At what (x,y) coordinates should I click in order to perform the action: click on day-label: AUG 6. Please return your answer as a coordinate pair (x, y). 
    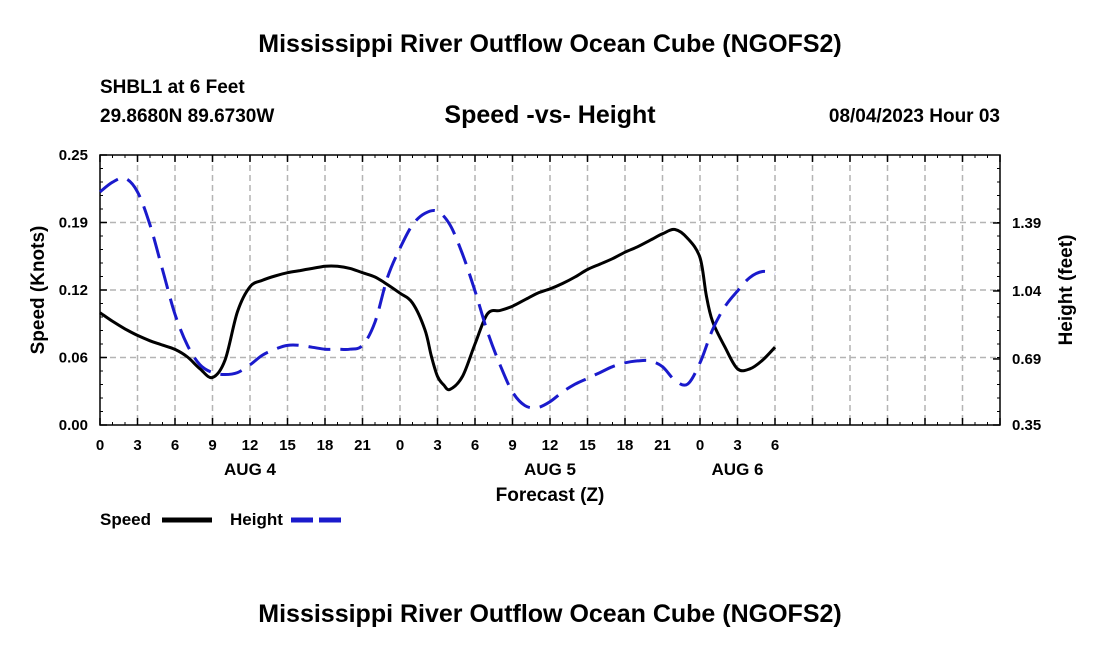
    Looking at the image, I should click on (738, 469).